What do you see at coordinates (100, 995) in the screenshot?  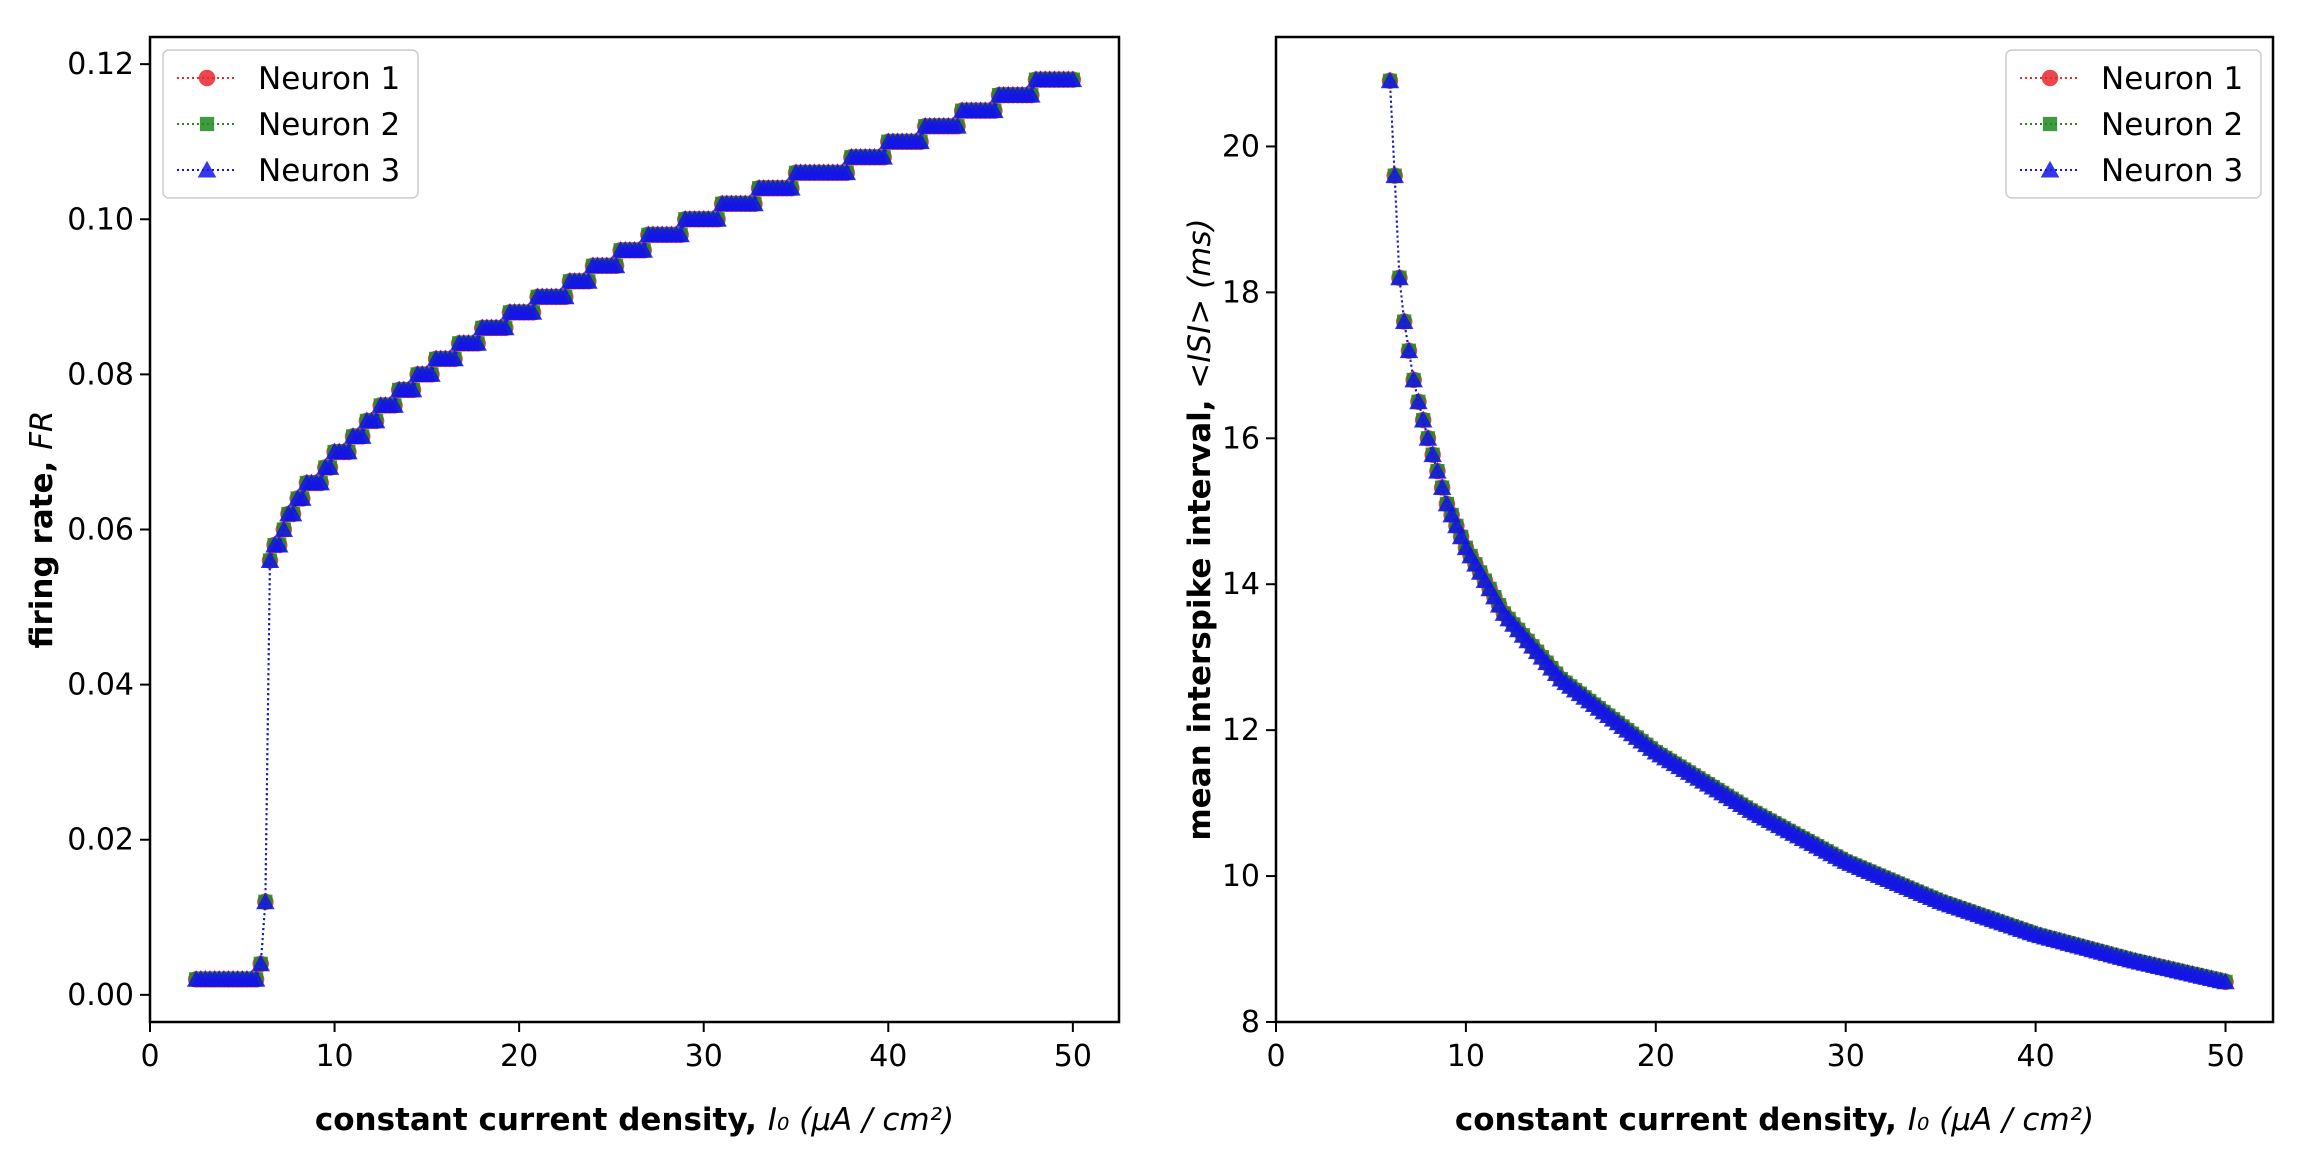 I see `y-tick-label: 0.00` at bounding box center [100, 995].